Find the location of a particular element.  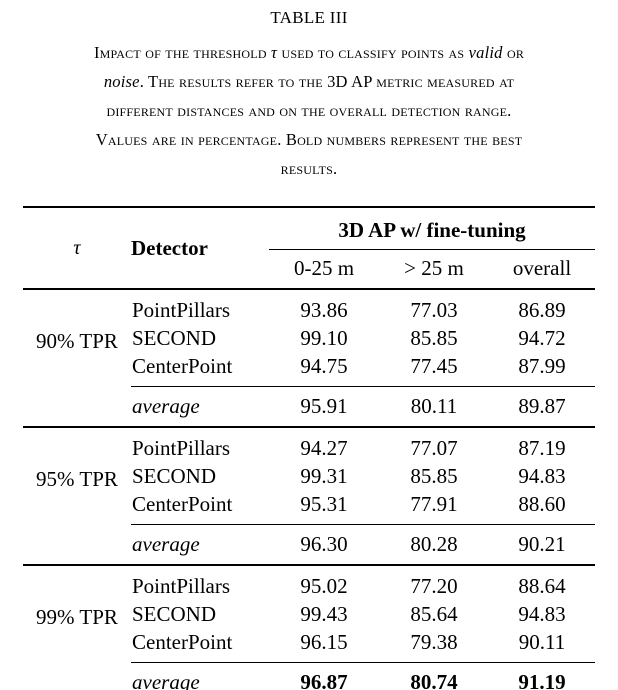

table-row: CenterPoint 95.31 77.91 88.60 is located at coordinates (309, 507).